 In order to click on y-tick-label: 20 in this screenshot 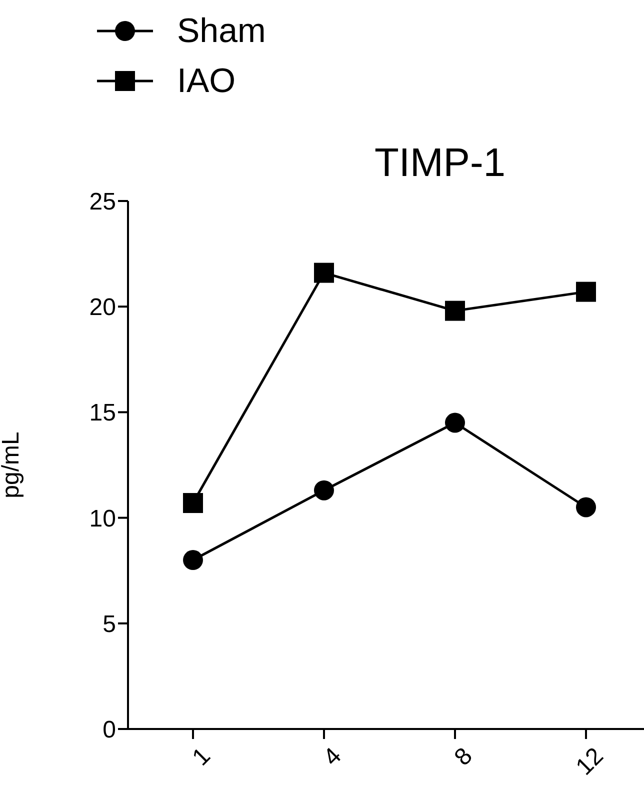, I will do `click(102, 308)`.